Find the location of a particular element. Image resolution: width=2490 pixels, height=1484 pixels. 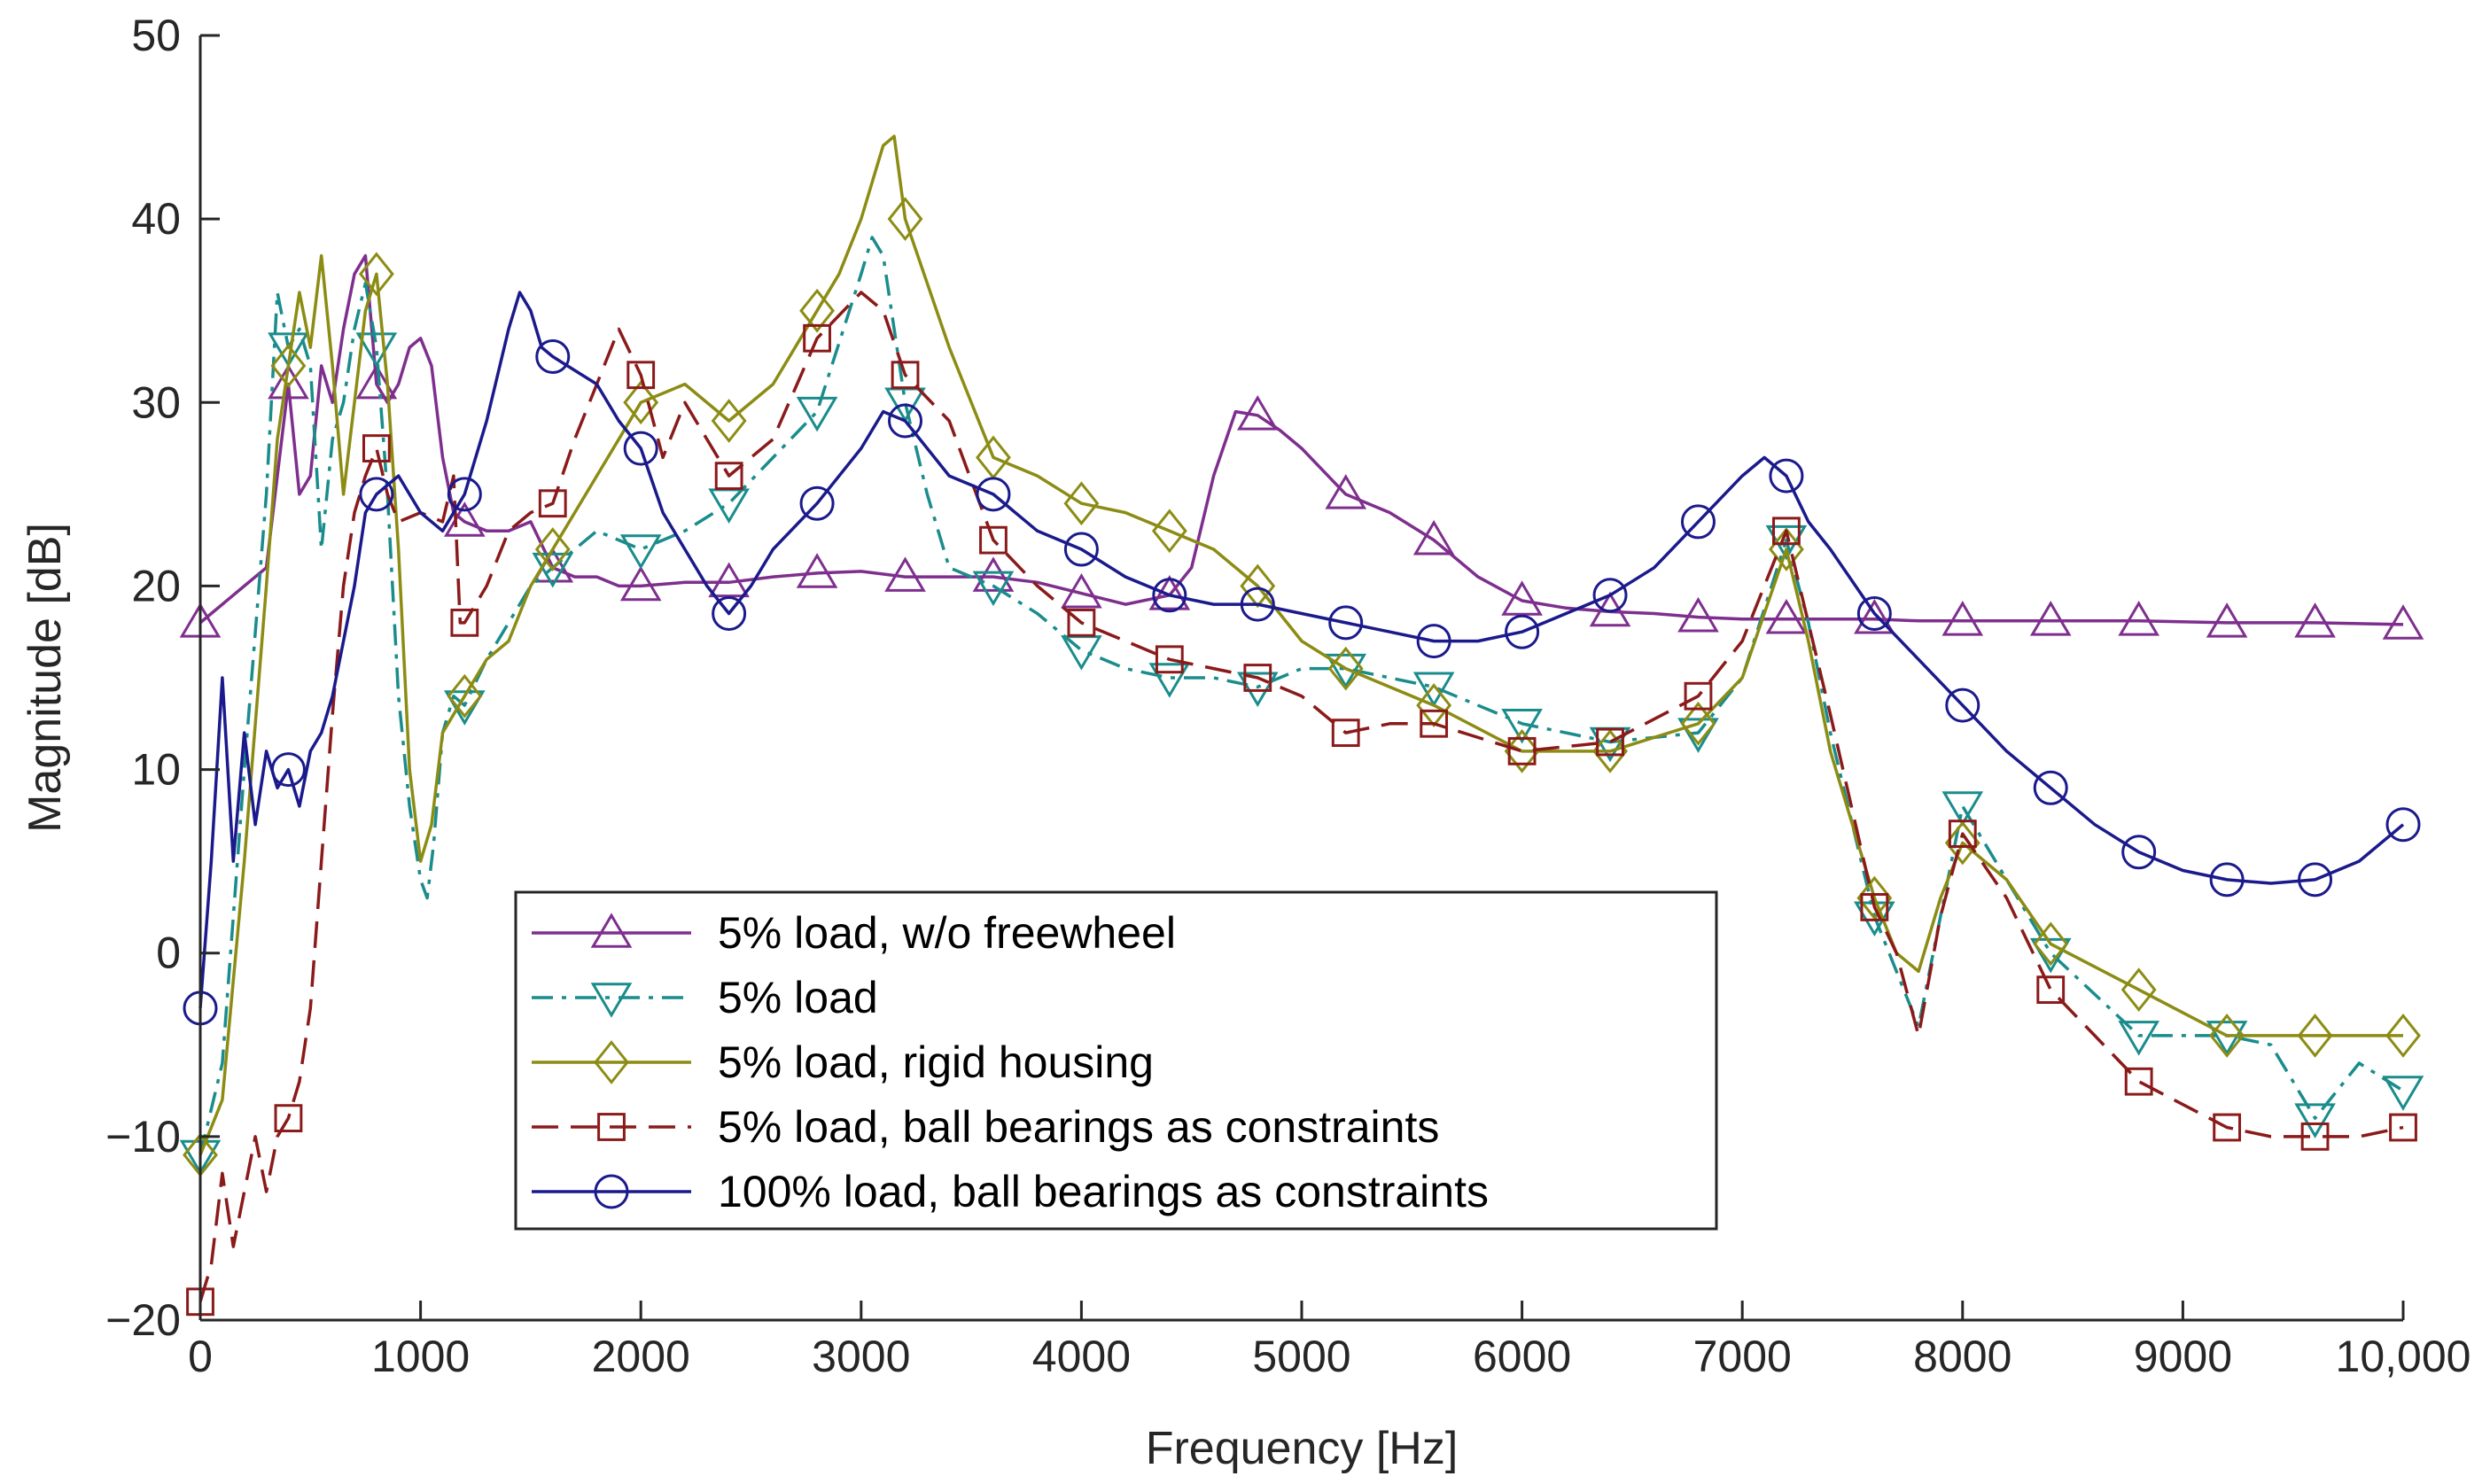

y-tick-label: 0 is located at coordinates (169, 953).